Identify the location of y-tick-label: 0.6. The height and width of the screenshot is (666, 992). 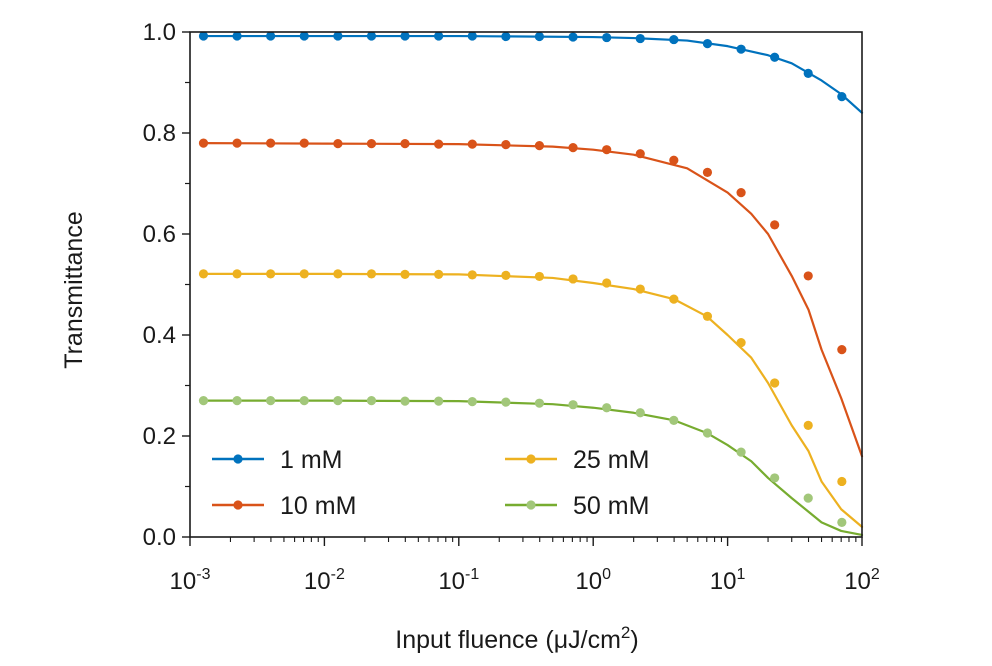
(159, 234).